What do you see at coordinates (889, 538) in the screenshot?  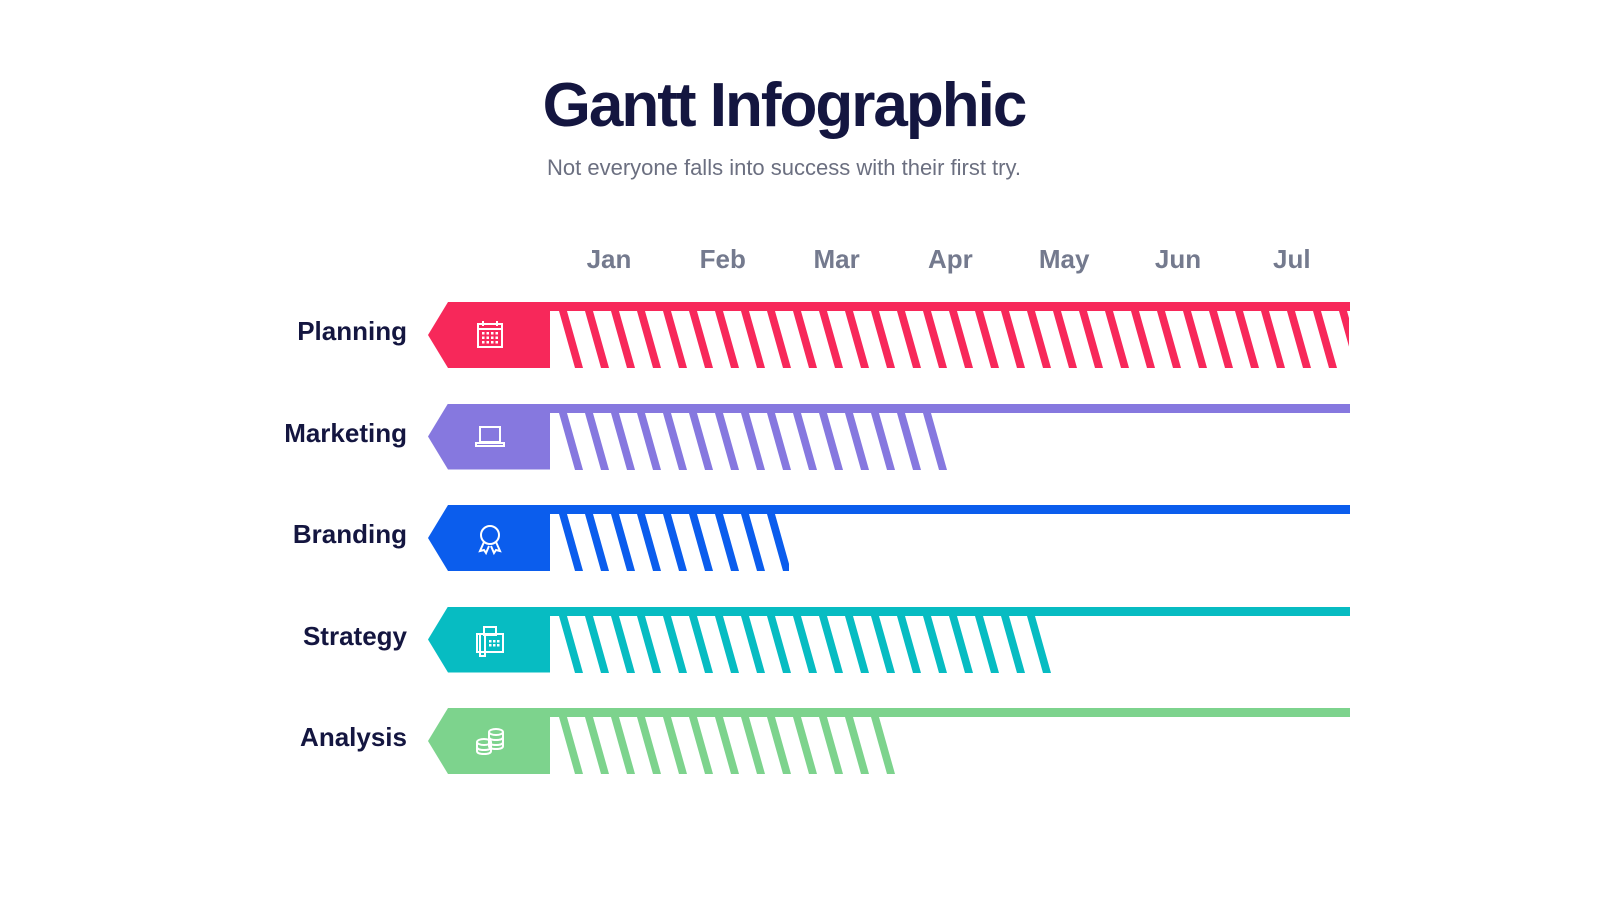 I see `gantt-bar-branding` at bounding box center [889, 538].